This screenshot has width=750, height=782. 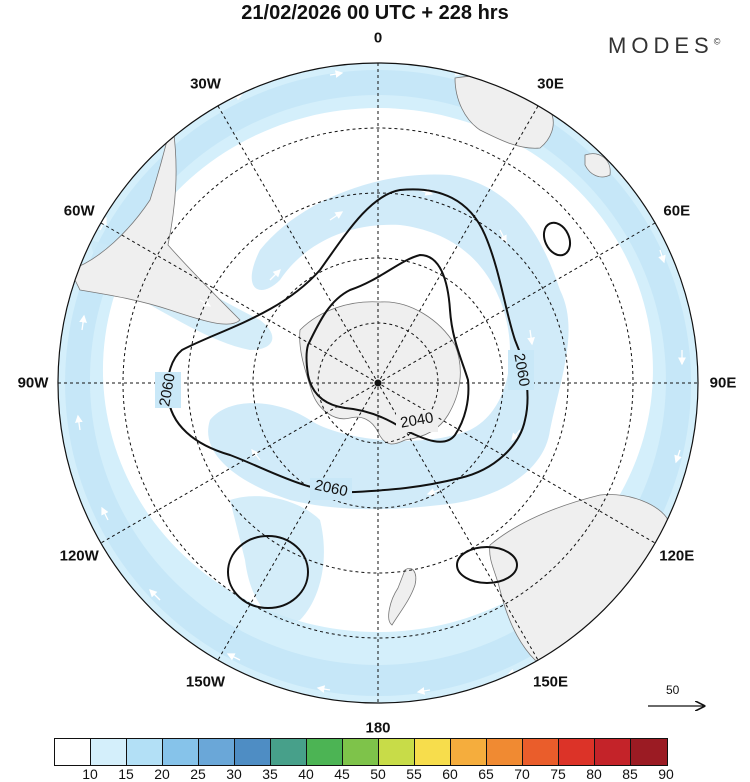 I want to click on colorbar-tick-label: 75, so click(x=558, y=774).